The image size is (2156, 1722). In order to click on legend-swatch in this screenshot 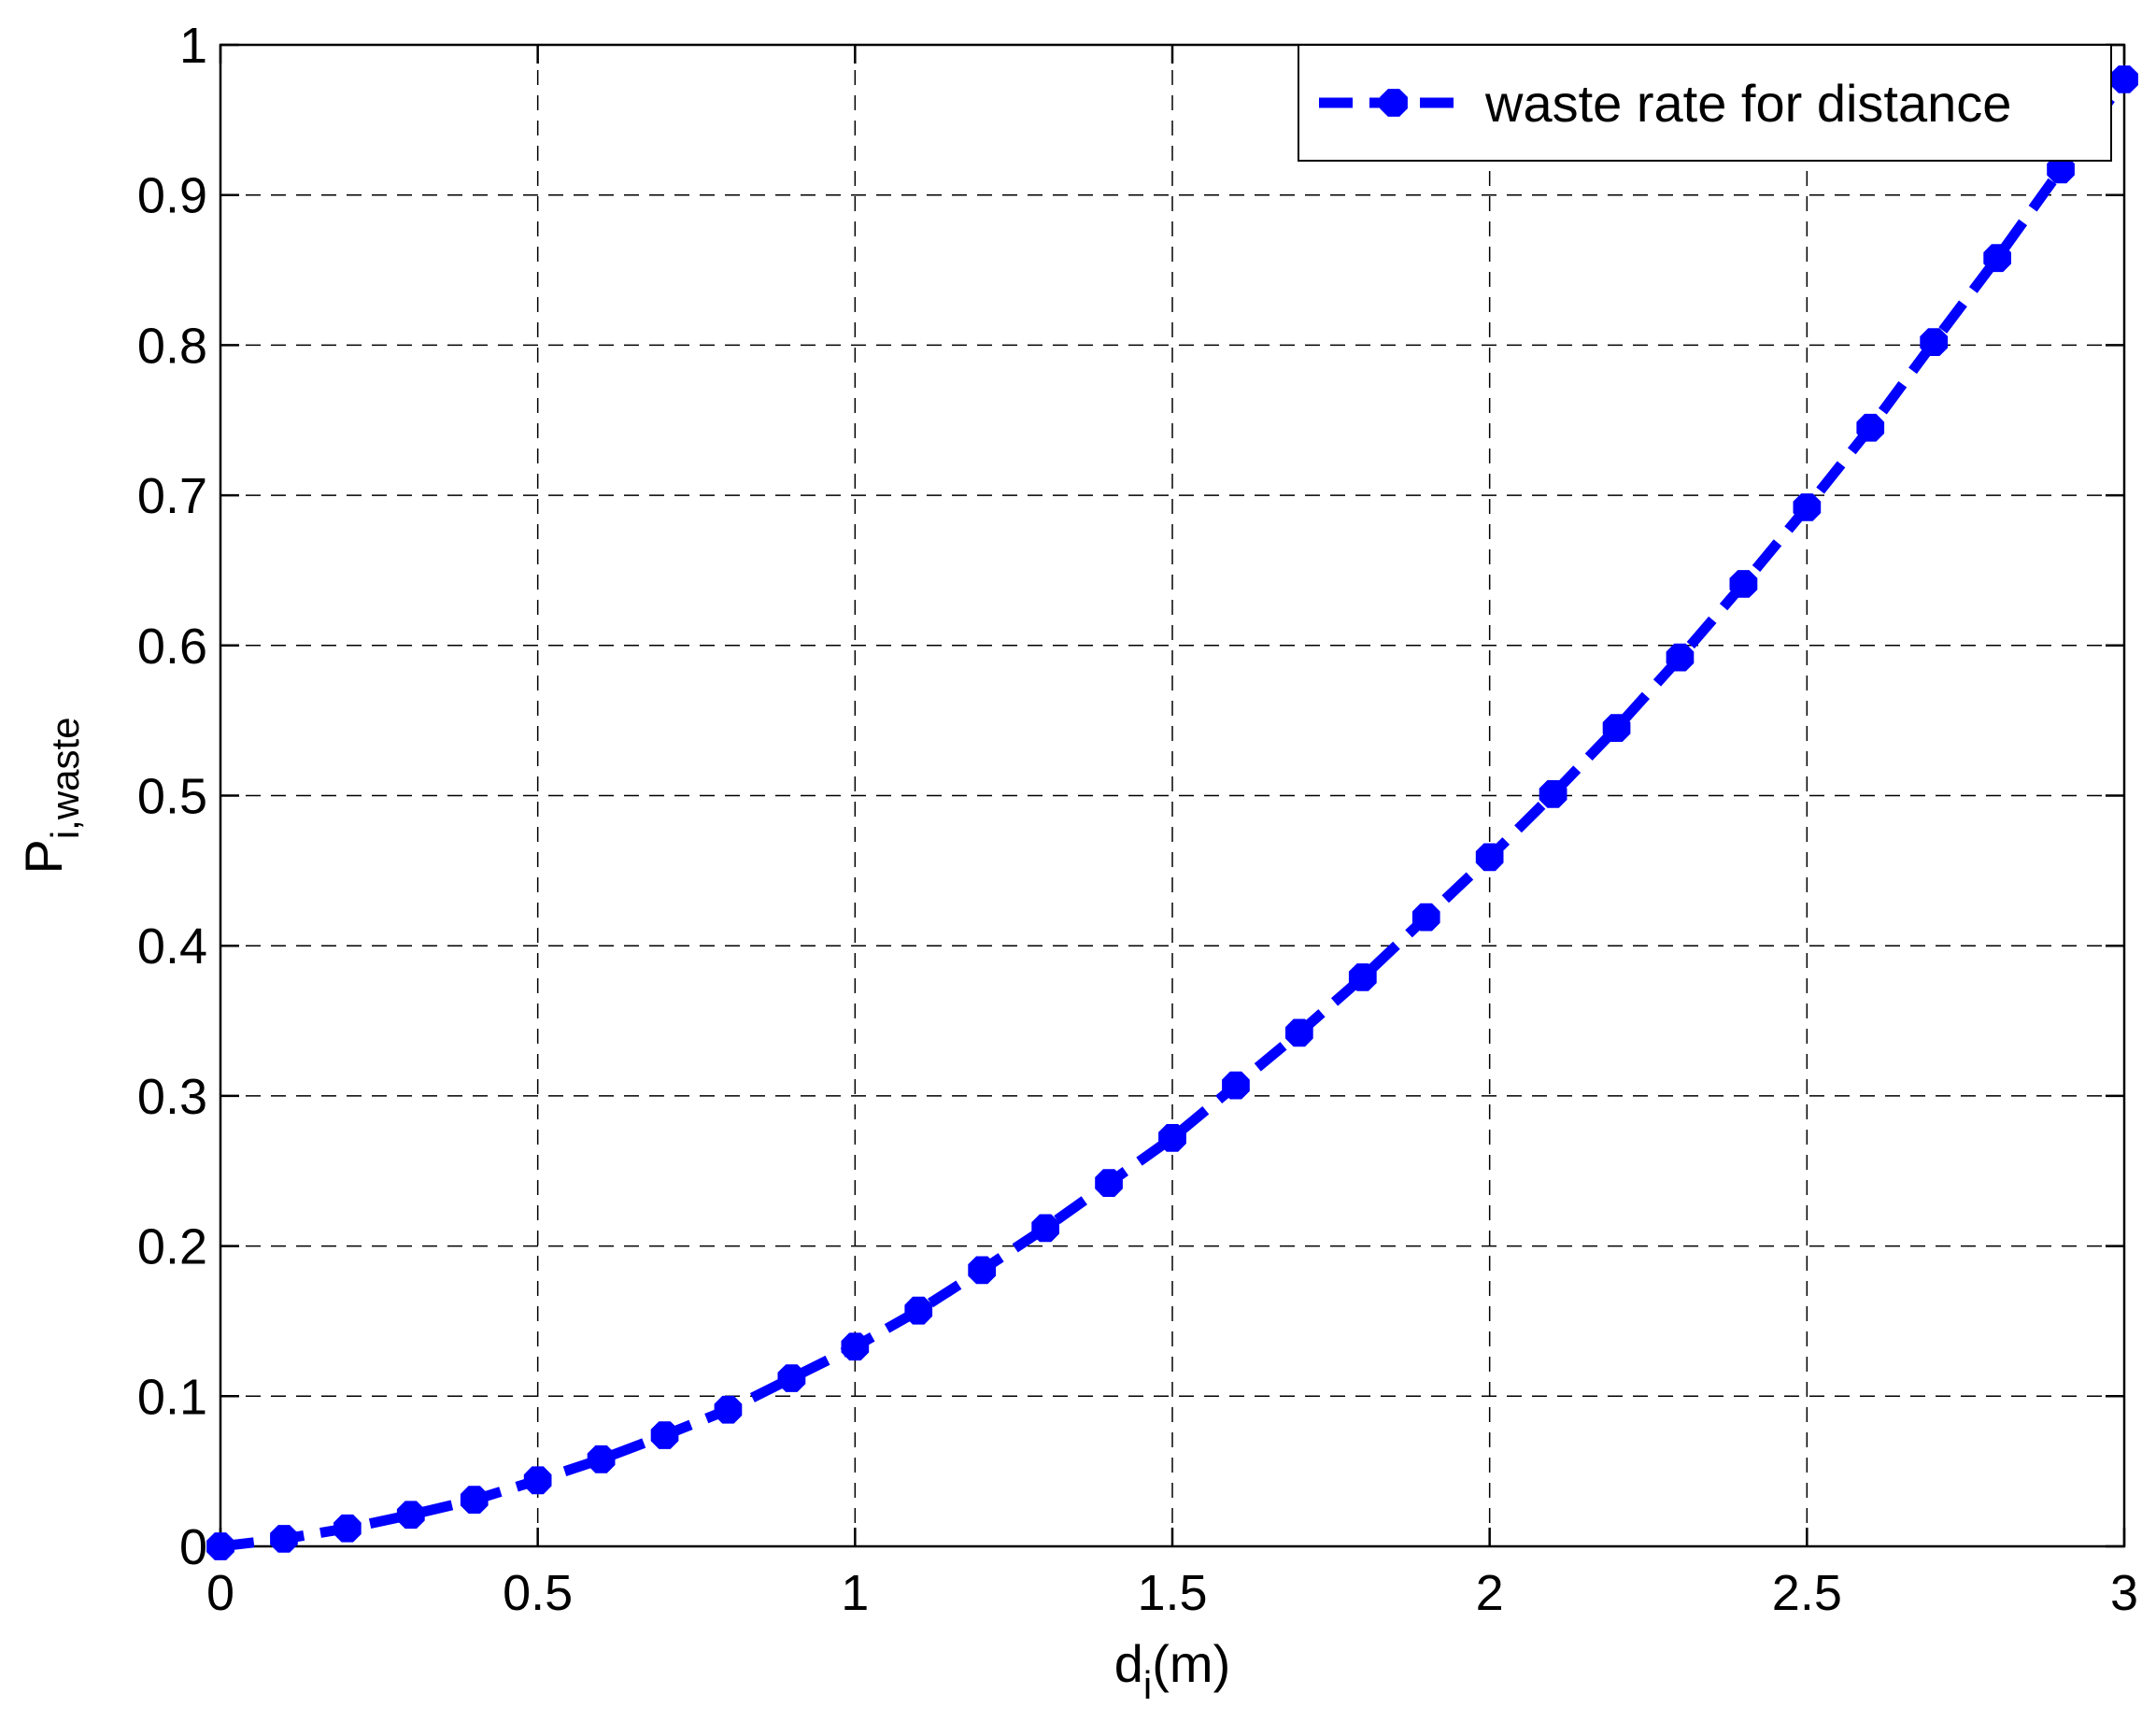, I will do `click(1393, 103)`.